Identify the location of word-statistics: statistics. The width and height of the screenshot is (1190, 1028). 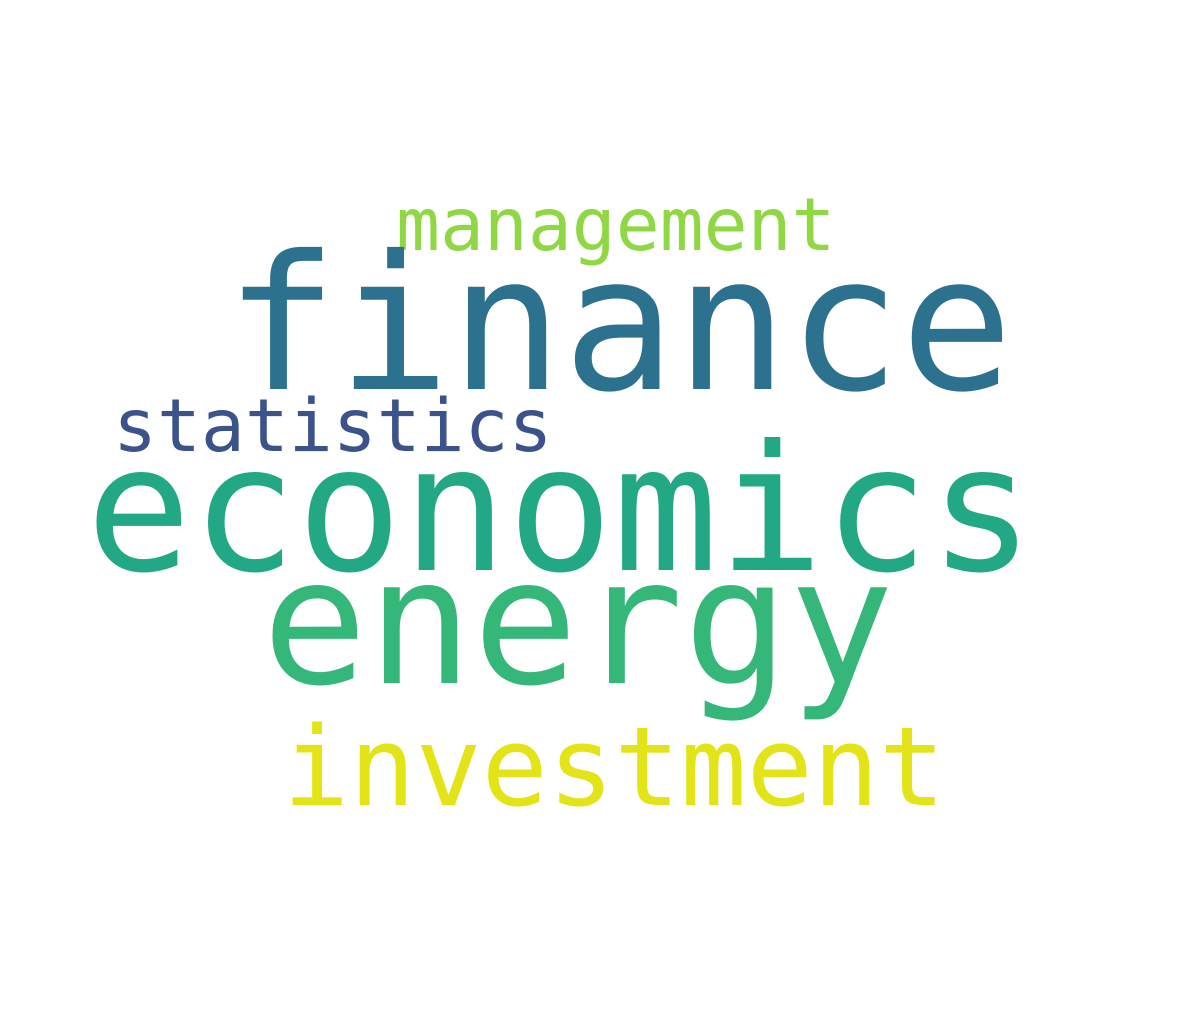
(333, 426).